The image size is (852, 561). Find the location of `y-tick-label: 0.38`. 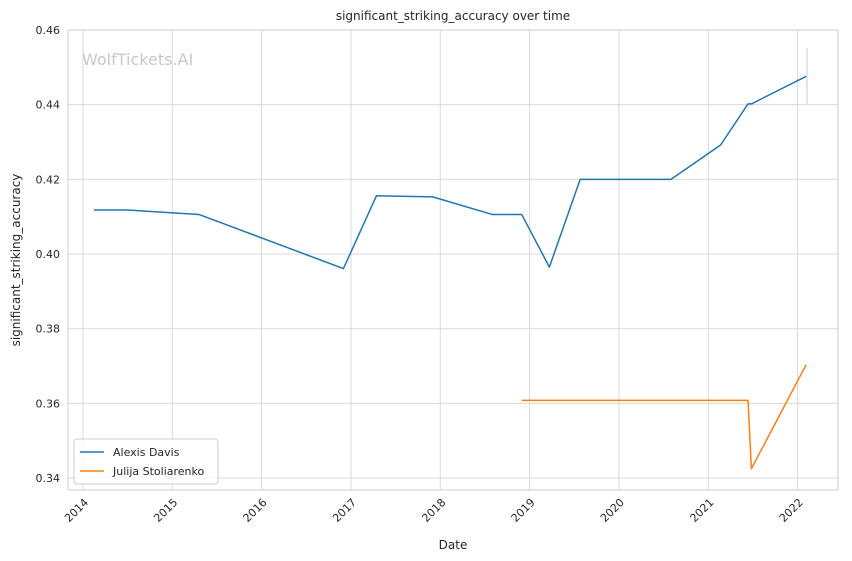

y-tick-label: 0.38 is located at coordinates (48, 329).